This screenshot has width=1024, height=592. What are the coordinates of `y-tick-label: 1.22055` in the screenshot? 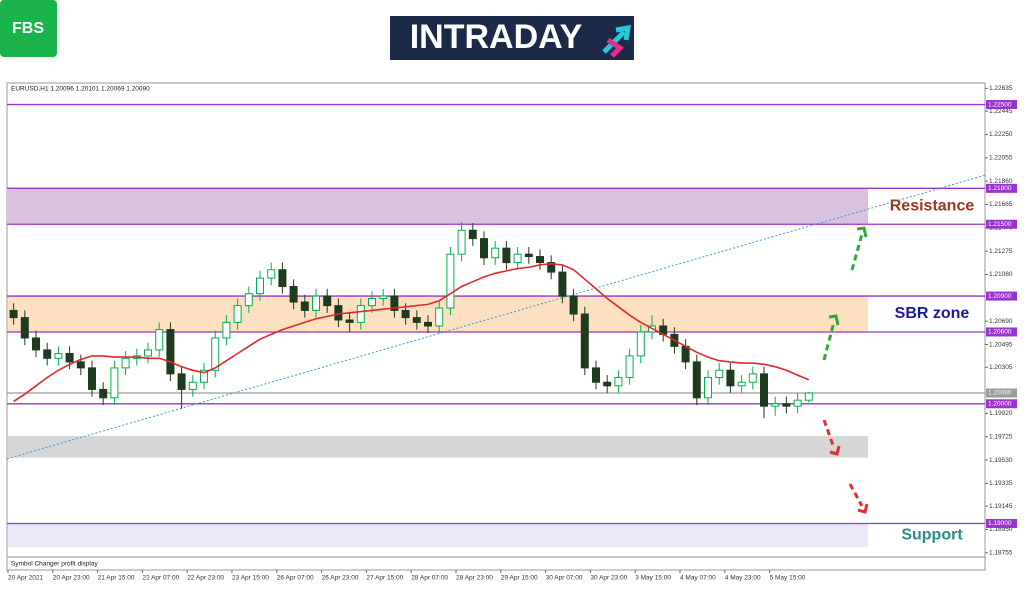 It's located at (1001, 158).